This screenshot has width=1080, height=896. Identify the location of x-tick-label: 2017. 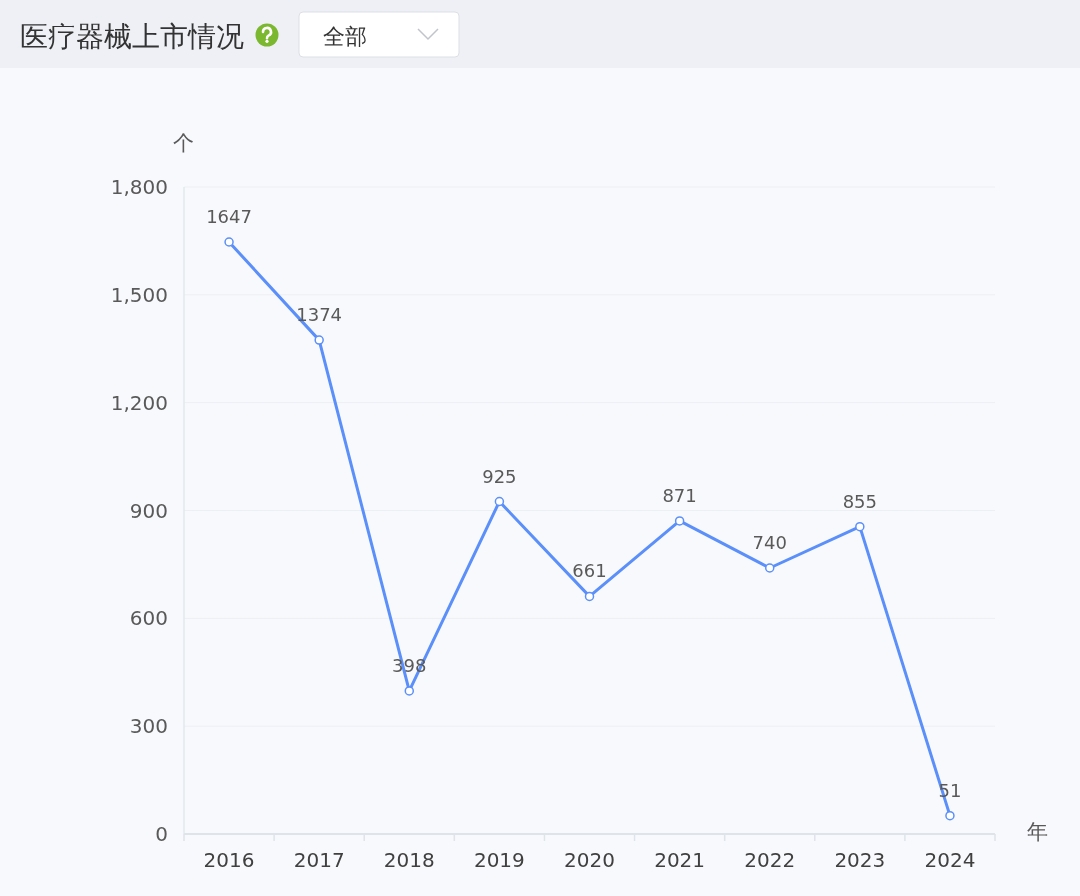
(319, 860).